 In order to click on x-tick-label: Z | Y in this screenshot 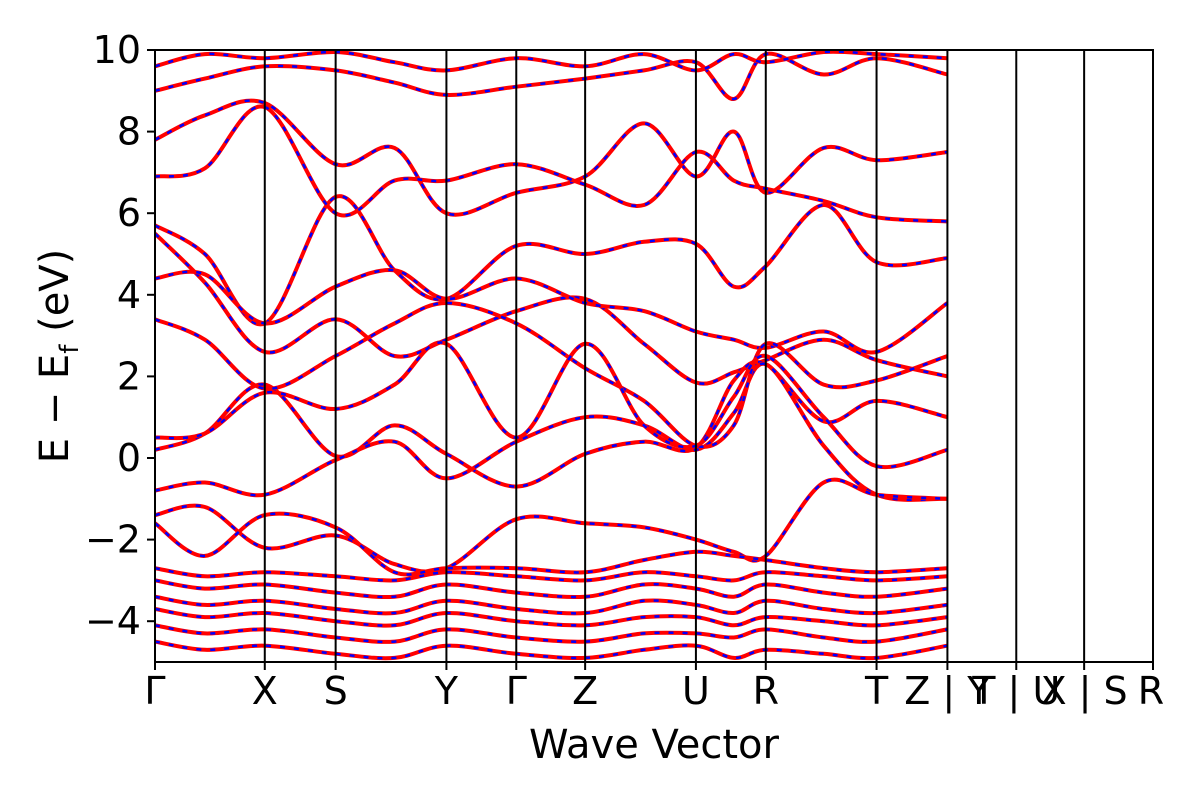, I will do `click(947, 691)`.